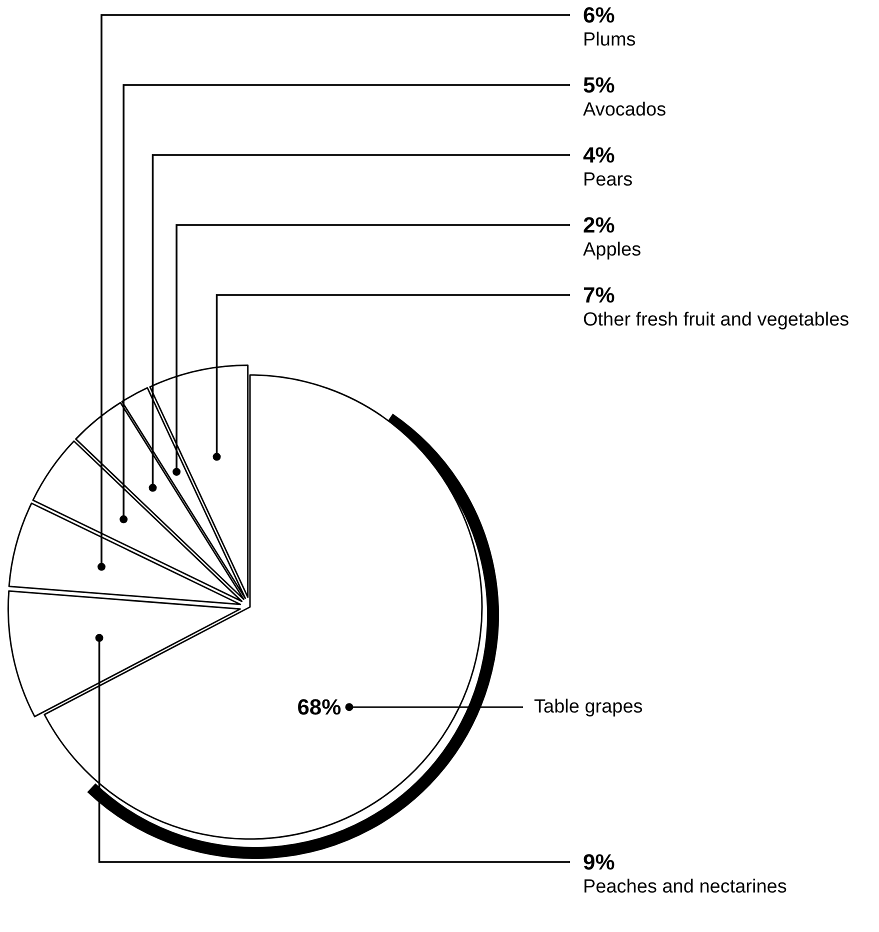  What do you see at coordinates (685, 887) in the screenshot?
I see `slice-label: Peaches and nectarines` at bounding box center [685, 887].